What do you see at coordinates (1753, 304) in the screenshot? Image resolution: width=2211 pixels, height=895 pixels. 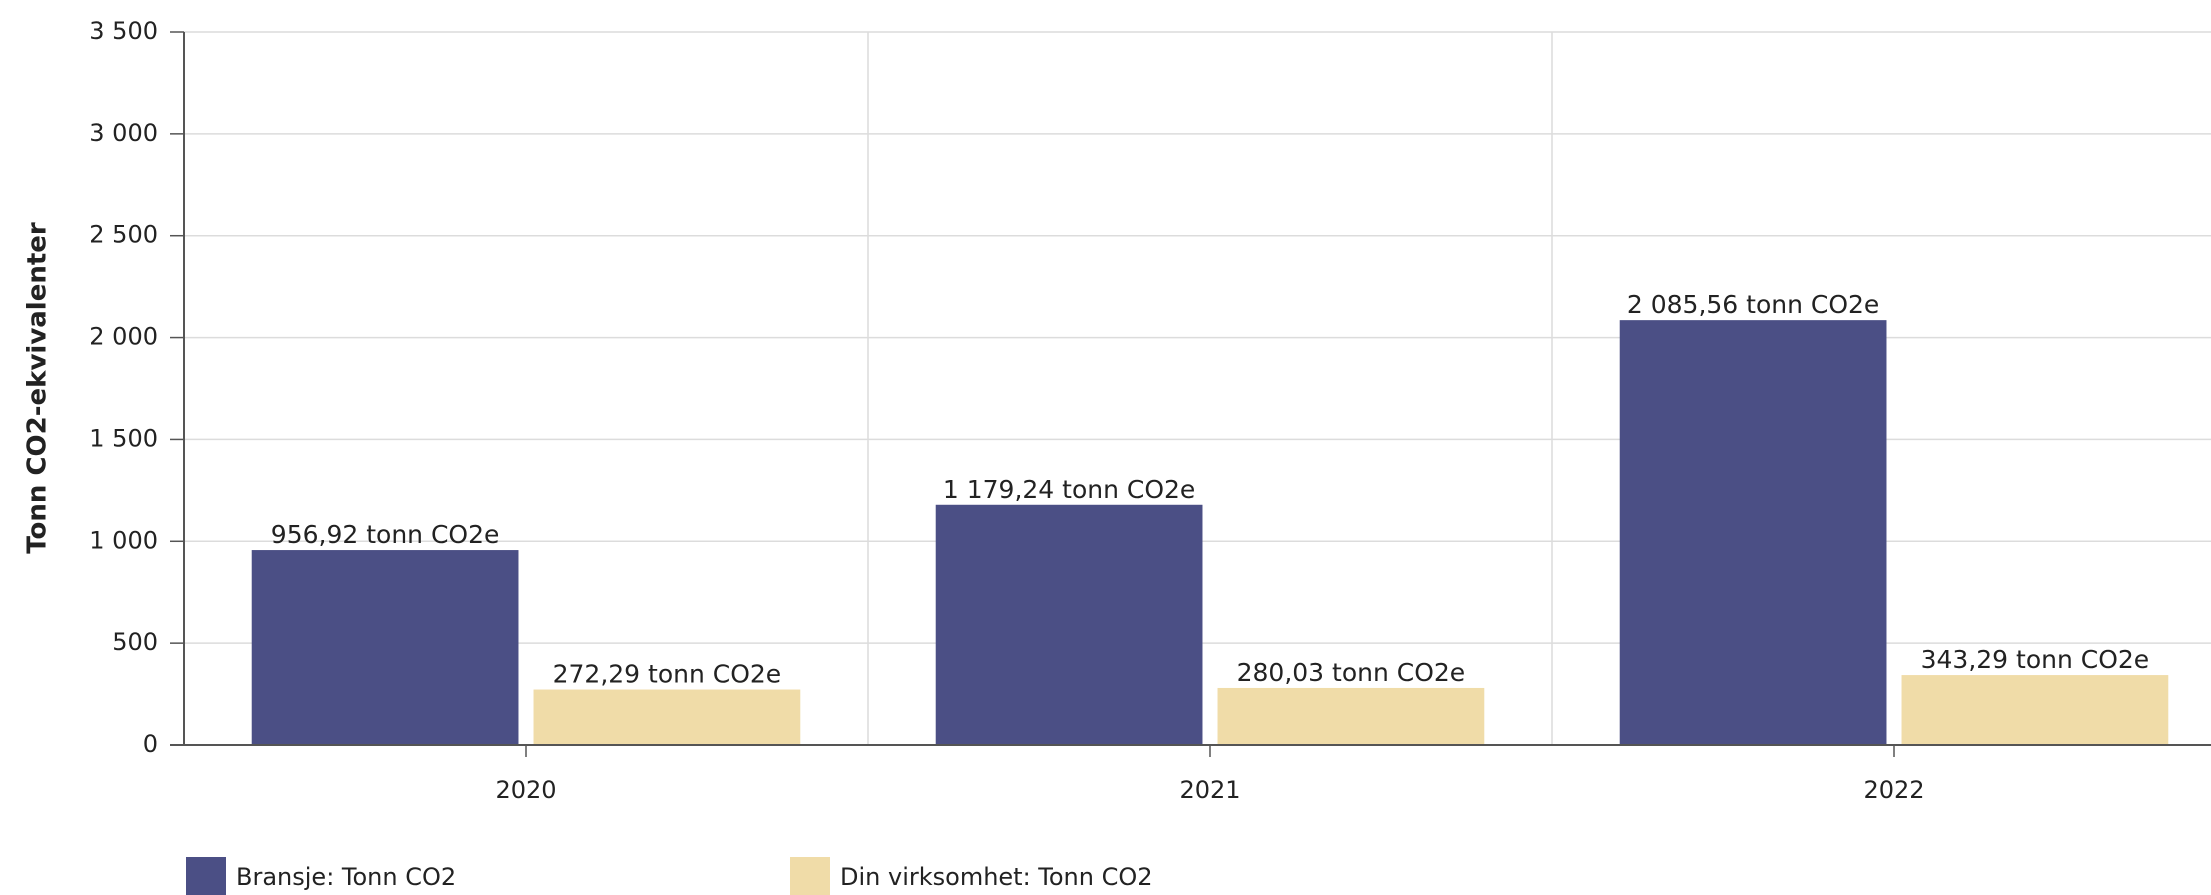 I see `data-label: 2 085,56 tonn CO2e` at bounding box center [1753, 304].